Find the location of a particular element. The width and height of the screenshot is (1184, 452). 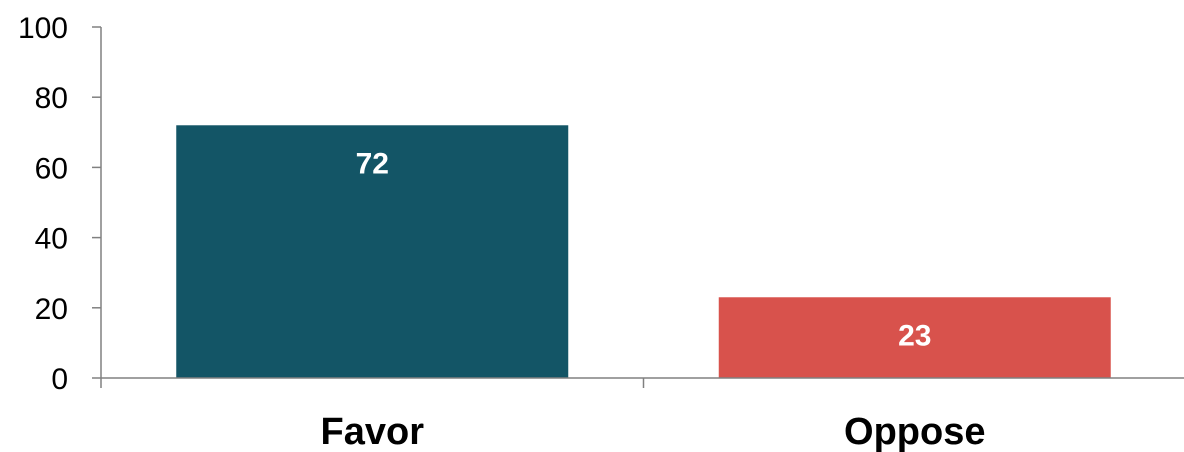

x-category-label: Favor is located at coordinates (373, 431).